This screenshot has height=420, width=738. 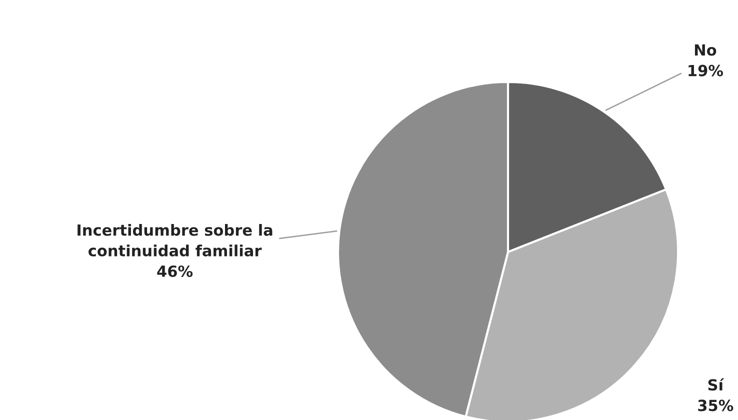 I want to click on data-label: 19%, so click(x=705, y=70).